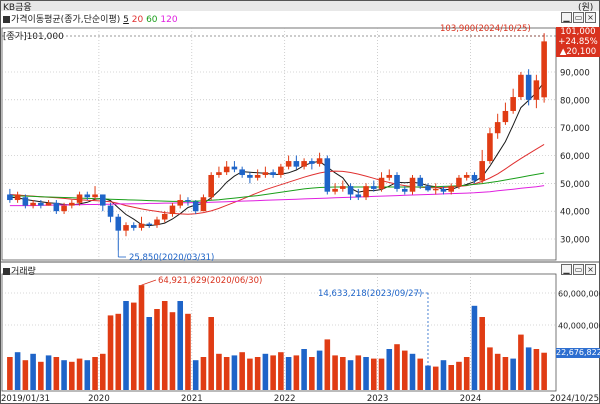  What do you see at coordinates (6, 19) in the screenshot?
I see `indicator-menu-icon` at bounding box center [6, 19].